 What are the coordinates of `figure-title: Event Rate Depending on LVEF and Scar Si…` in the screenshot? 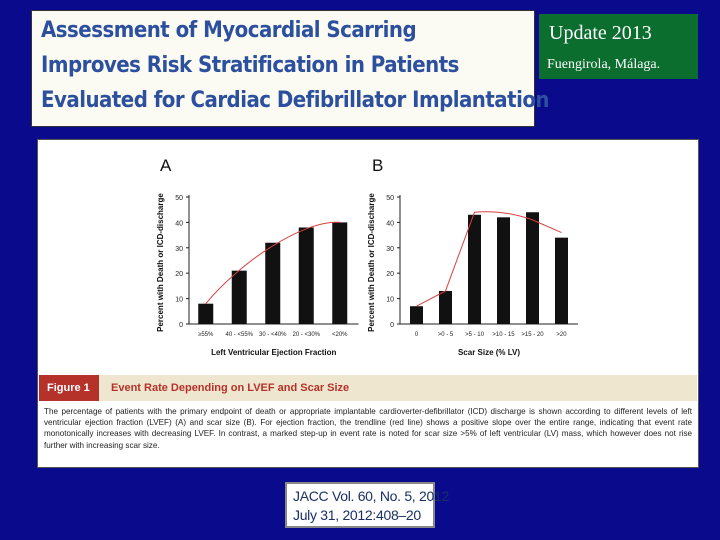 It's located at (230, 388).